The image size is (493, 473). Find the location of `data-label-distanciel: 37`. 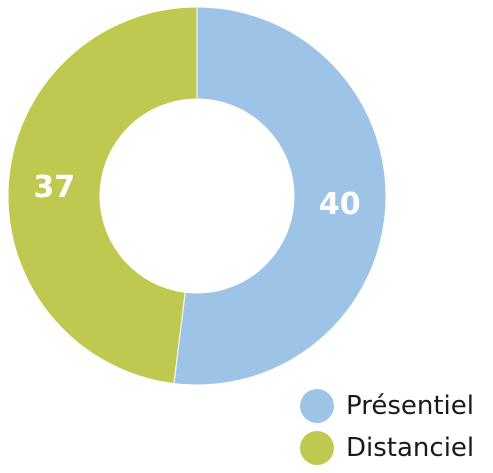

data-label-distanciel: 37 is located at coordinates (54, 187).